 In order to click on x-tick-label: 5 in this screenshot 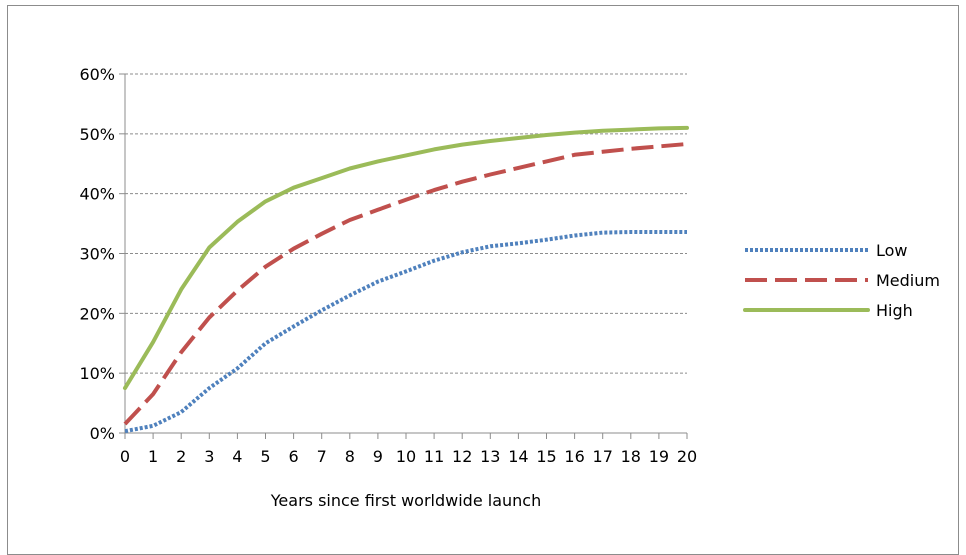, I will do `click(265, 456)`.